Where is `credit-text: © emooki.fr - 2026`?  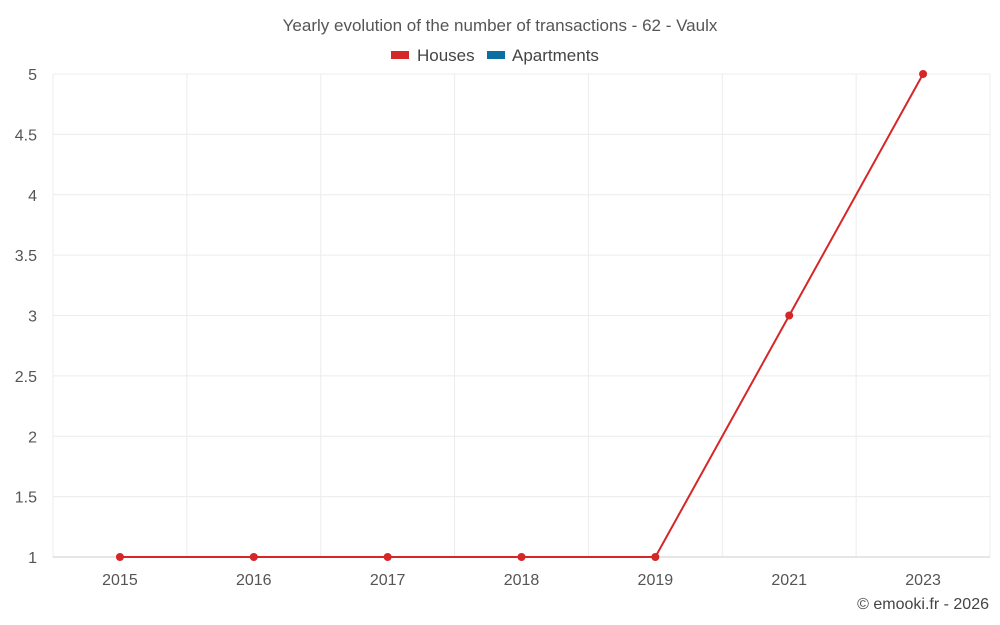 credit-text: © emooki.fr - 2026 is located at coordinates (923, 604).